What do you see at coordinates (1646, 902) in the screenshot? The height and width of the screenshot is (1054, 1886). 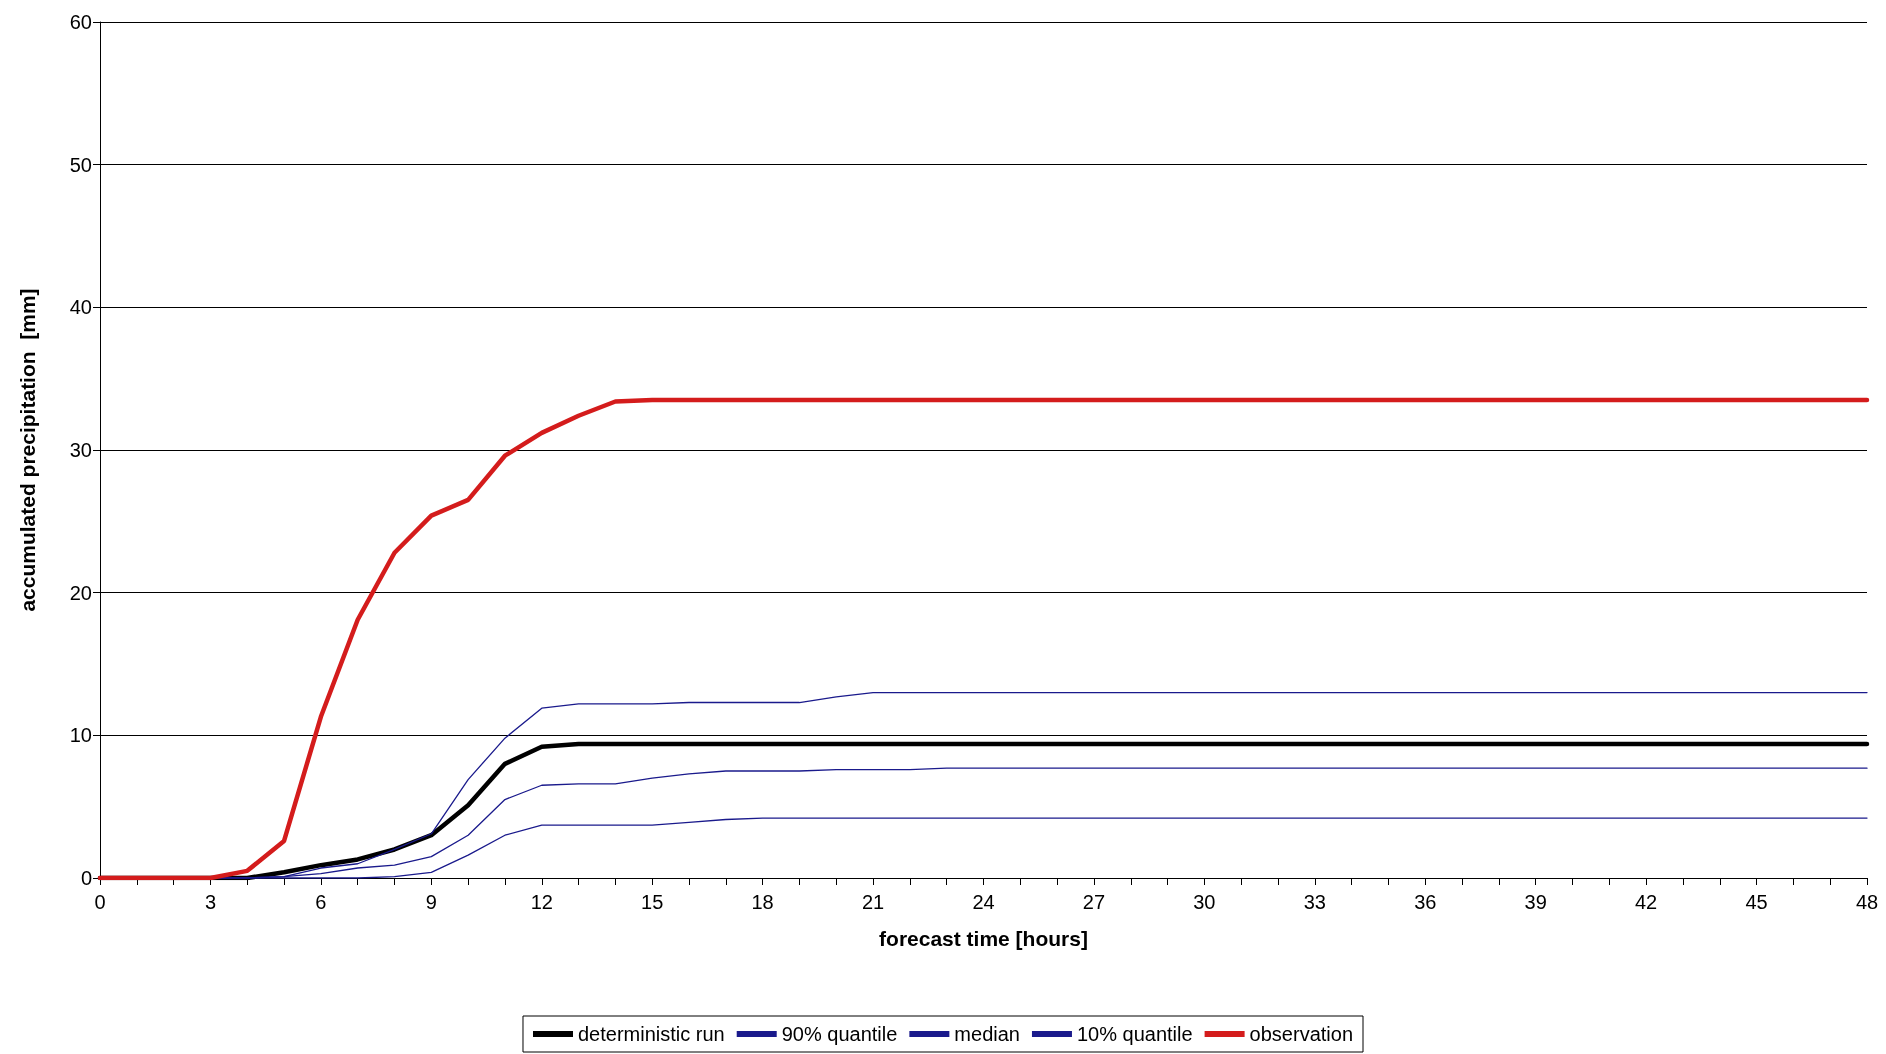 I see `x-tick-label: 42` at bounding box center [1646, 902].